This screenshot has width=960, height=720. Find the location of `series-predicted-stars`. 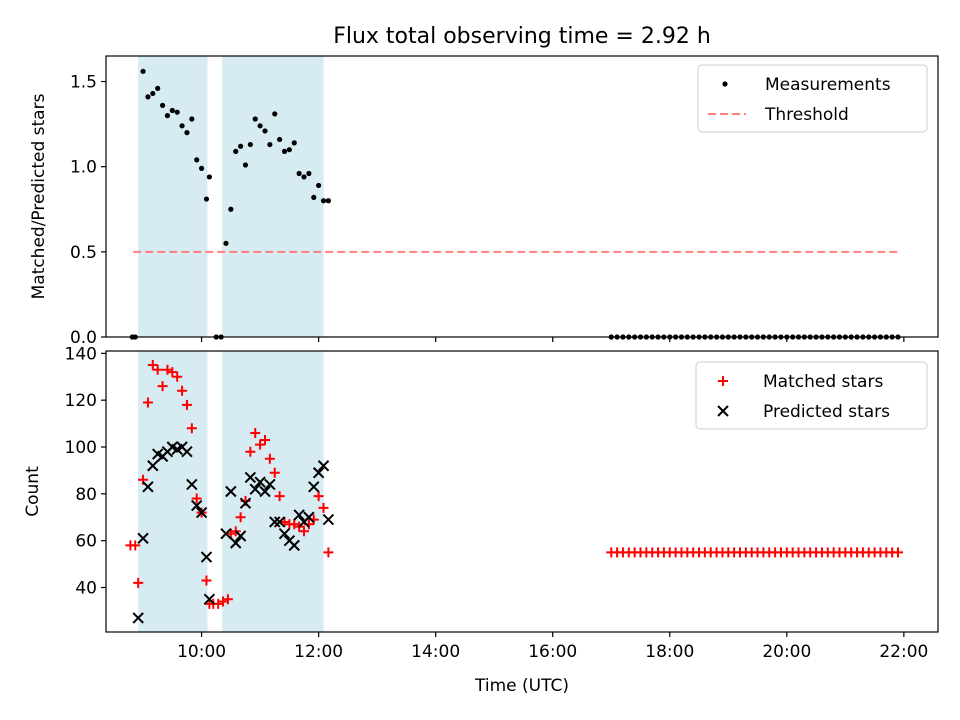

series-predicted-stars is located at coordinates (233, 532).